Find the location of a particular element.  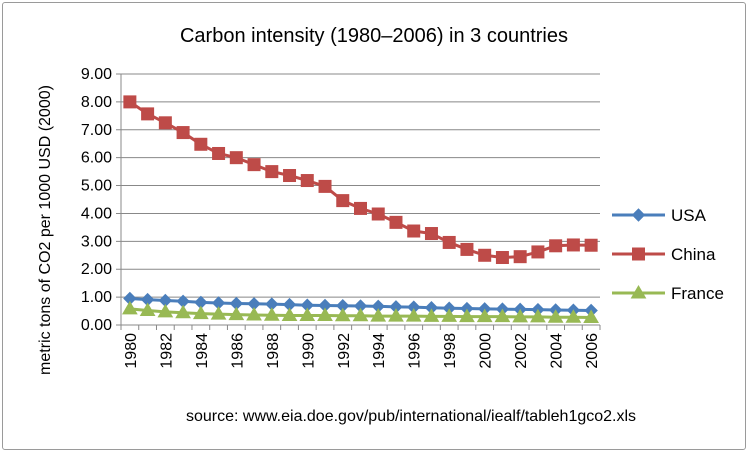

x-tick-label: 1990 is located at coordinates (308, 351).